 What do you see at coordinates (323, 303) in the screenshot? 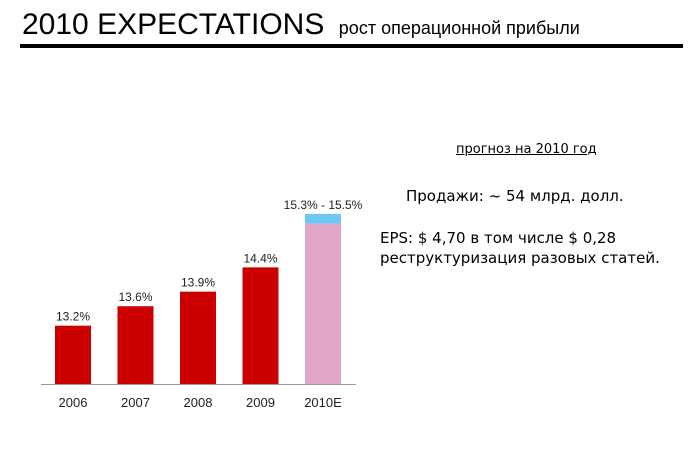
I see `bar-2010E` at bounding box center [323, 303].